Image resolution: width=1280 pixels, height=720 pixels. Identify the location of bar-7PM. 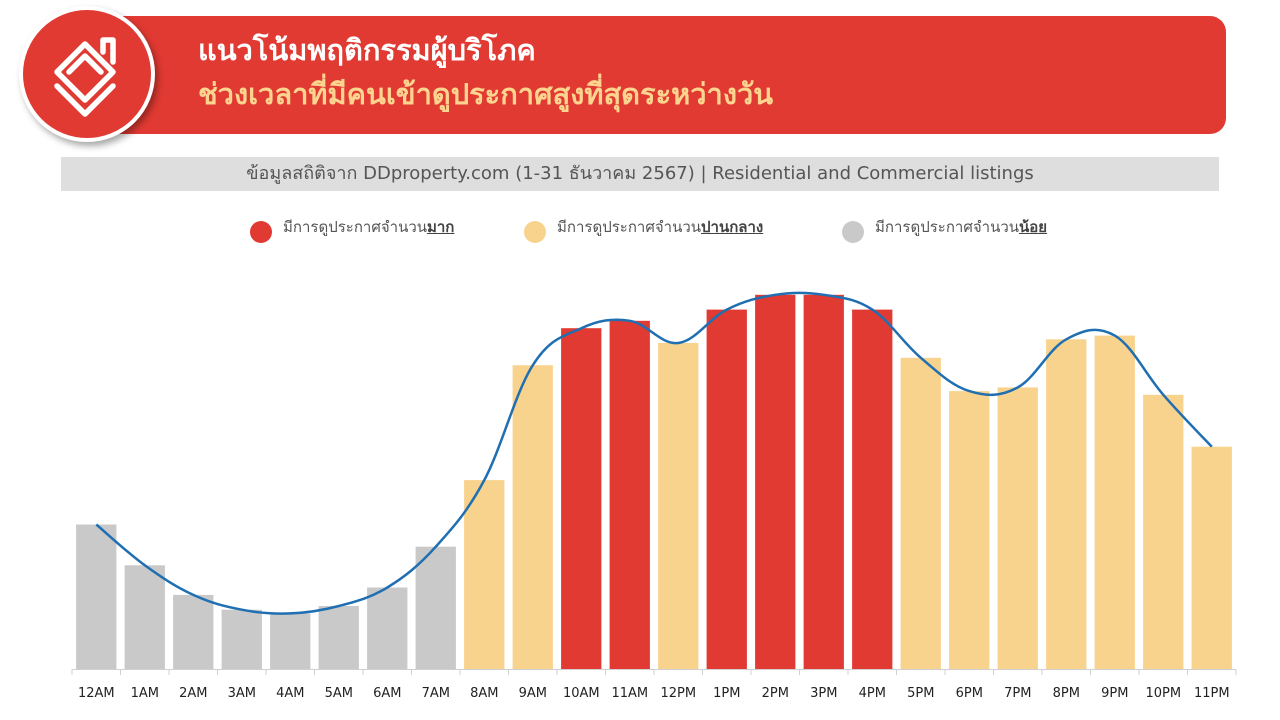
(1017, 528).